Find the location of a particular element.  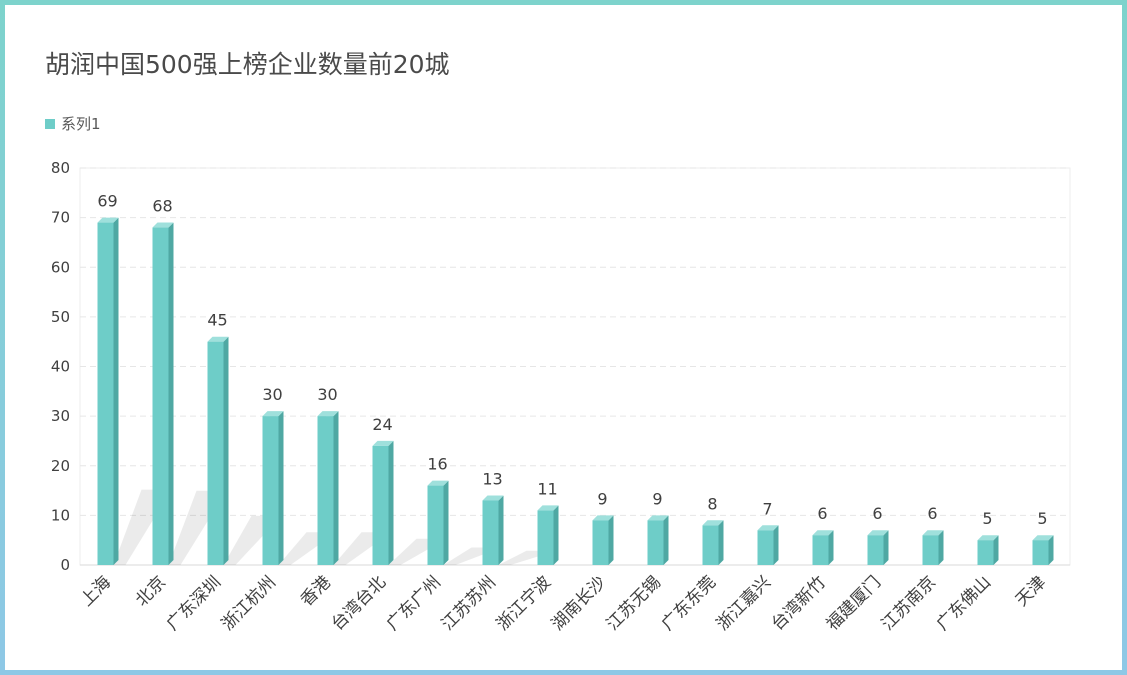

x-tick-label: 浙江宁波 is located at coordinates (524, 603).